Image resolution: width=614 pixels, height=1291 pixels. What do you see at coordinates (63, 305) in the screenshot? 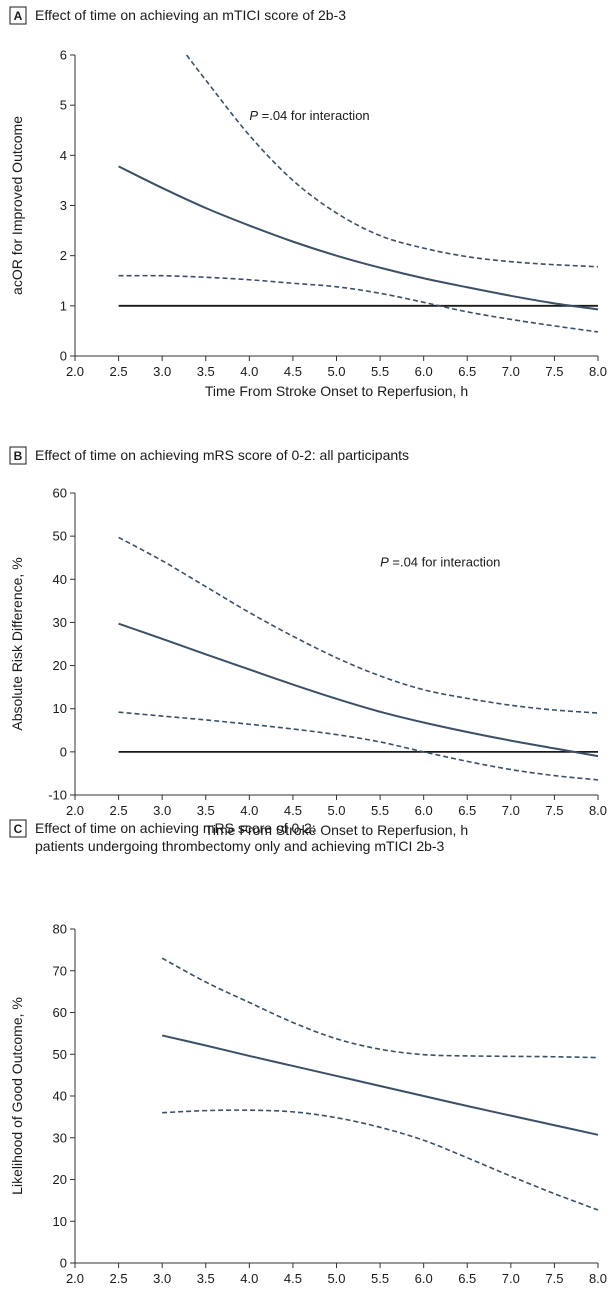
I see `y-tick-label: 1` at bounding box center [63, 305].